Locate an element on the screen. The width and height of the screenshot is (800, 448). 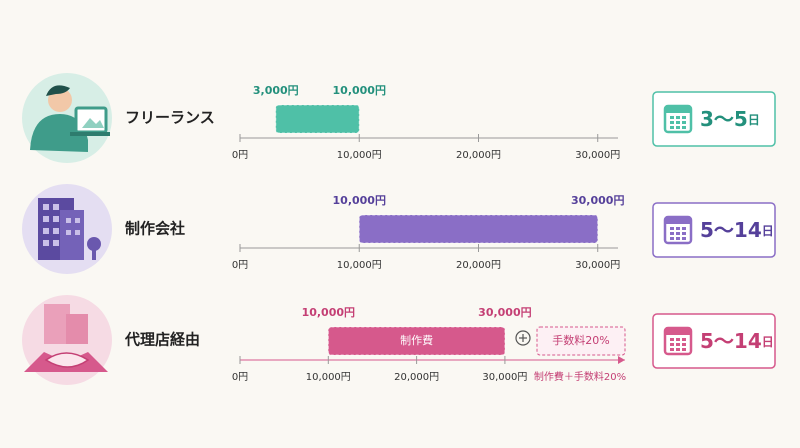
category-label: フリーランス is located at coordinates (170, 118).